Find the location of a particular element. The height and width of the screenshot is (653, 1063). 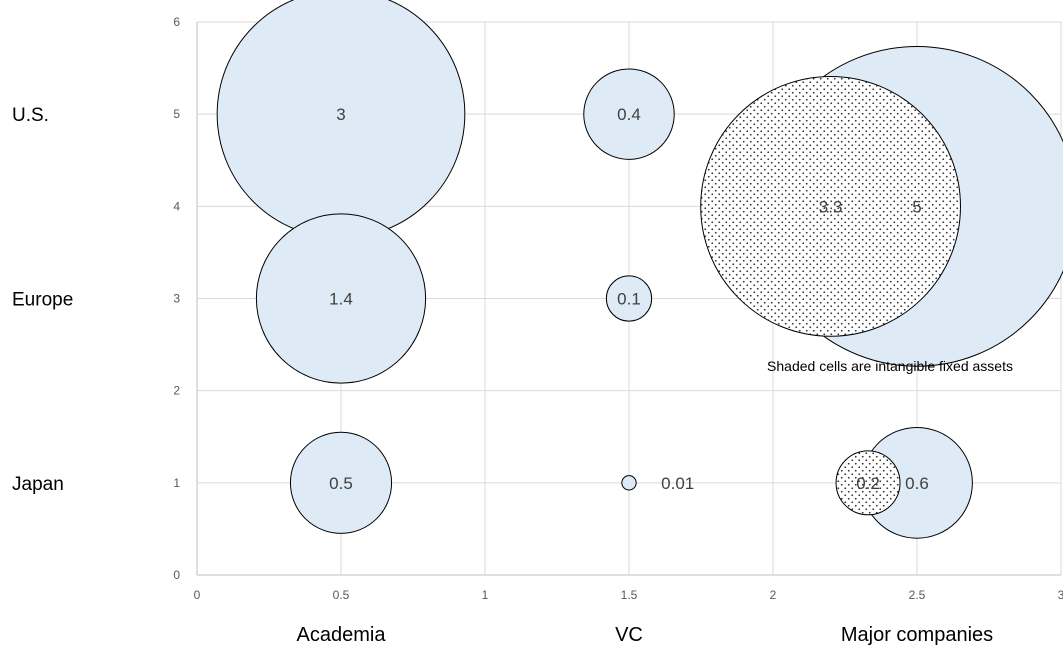

bubble-data-label: 0.1 is located at coordinates (629, 299).